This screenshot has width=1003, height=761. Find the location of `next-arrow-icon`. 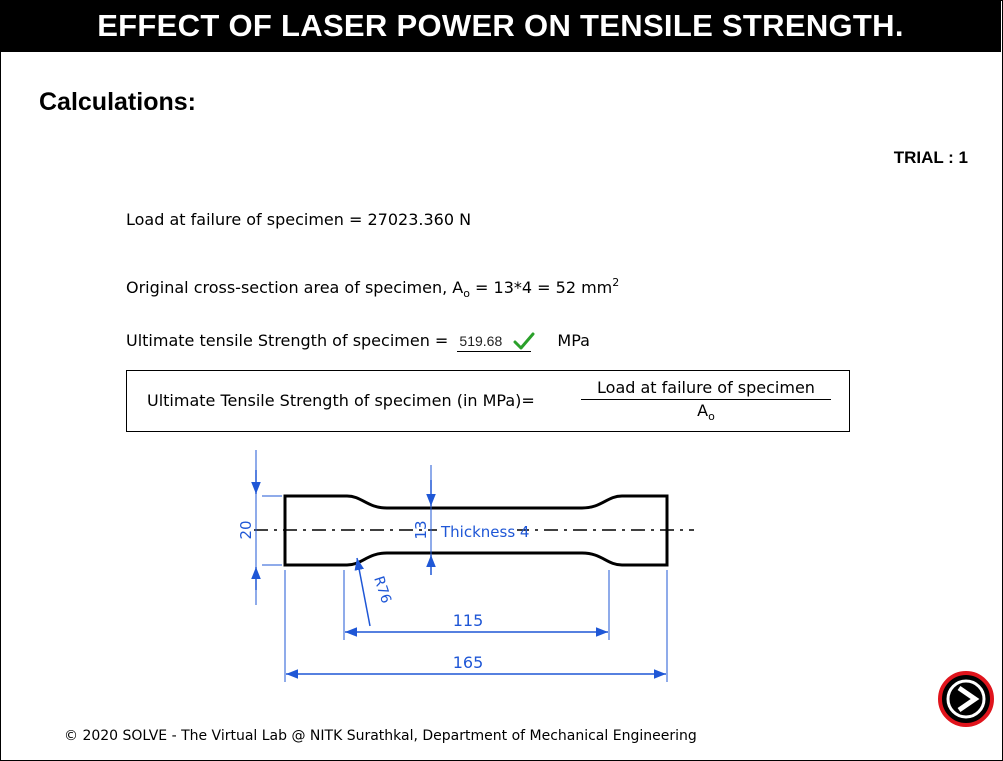

next-arrow-icon is located at coordinates (966, 699).